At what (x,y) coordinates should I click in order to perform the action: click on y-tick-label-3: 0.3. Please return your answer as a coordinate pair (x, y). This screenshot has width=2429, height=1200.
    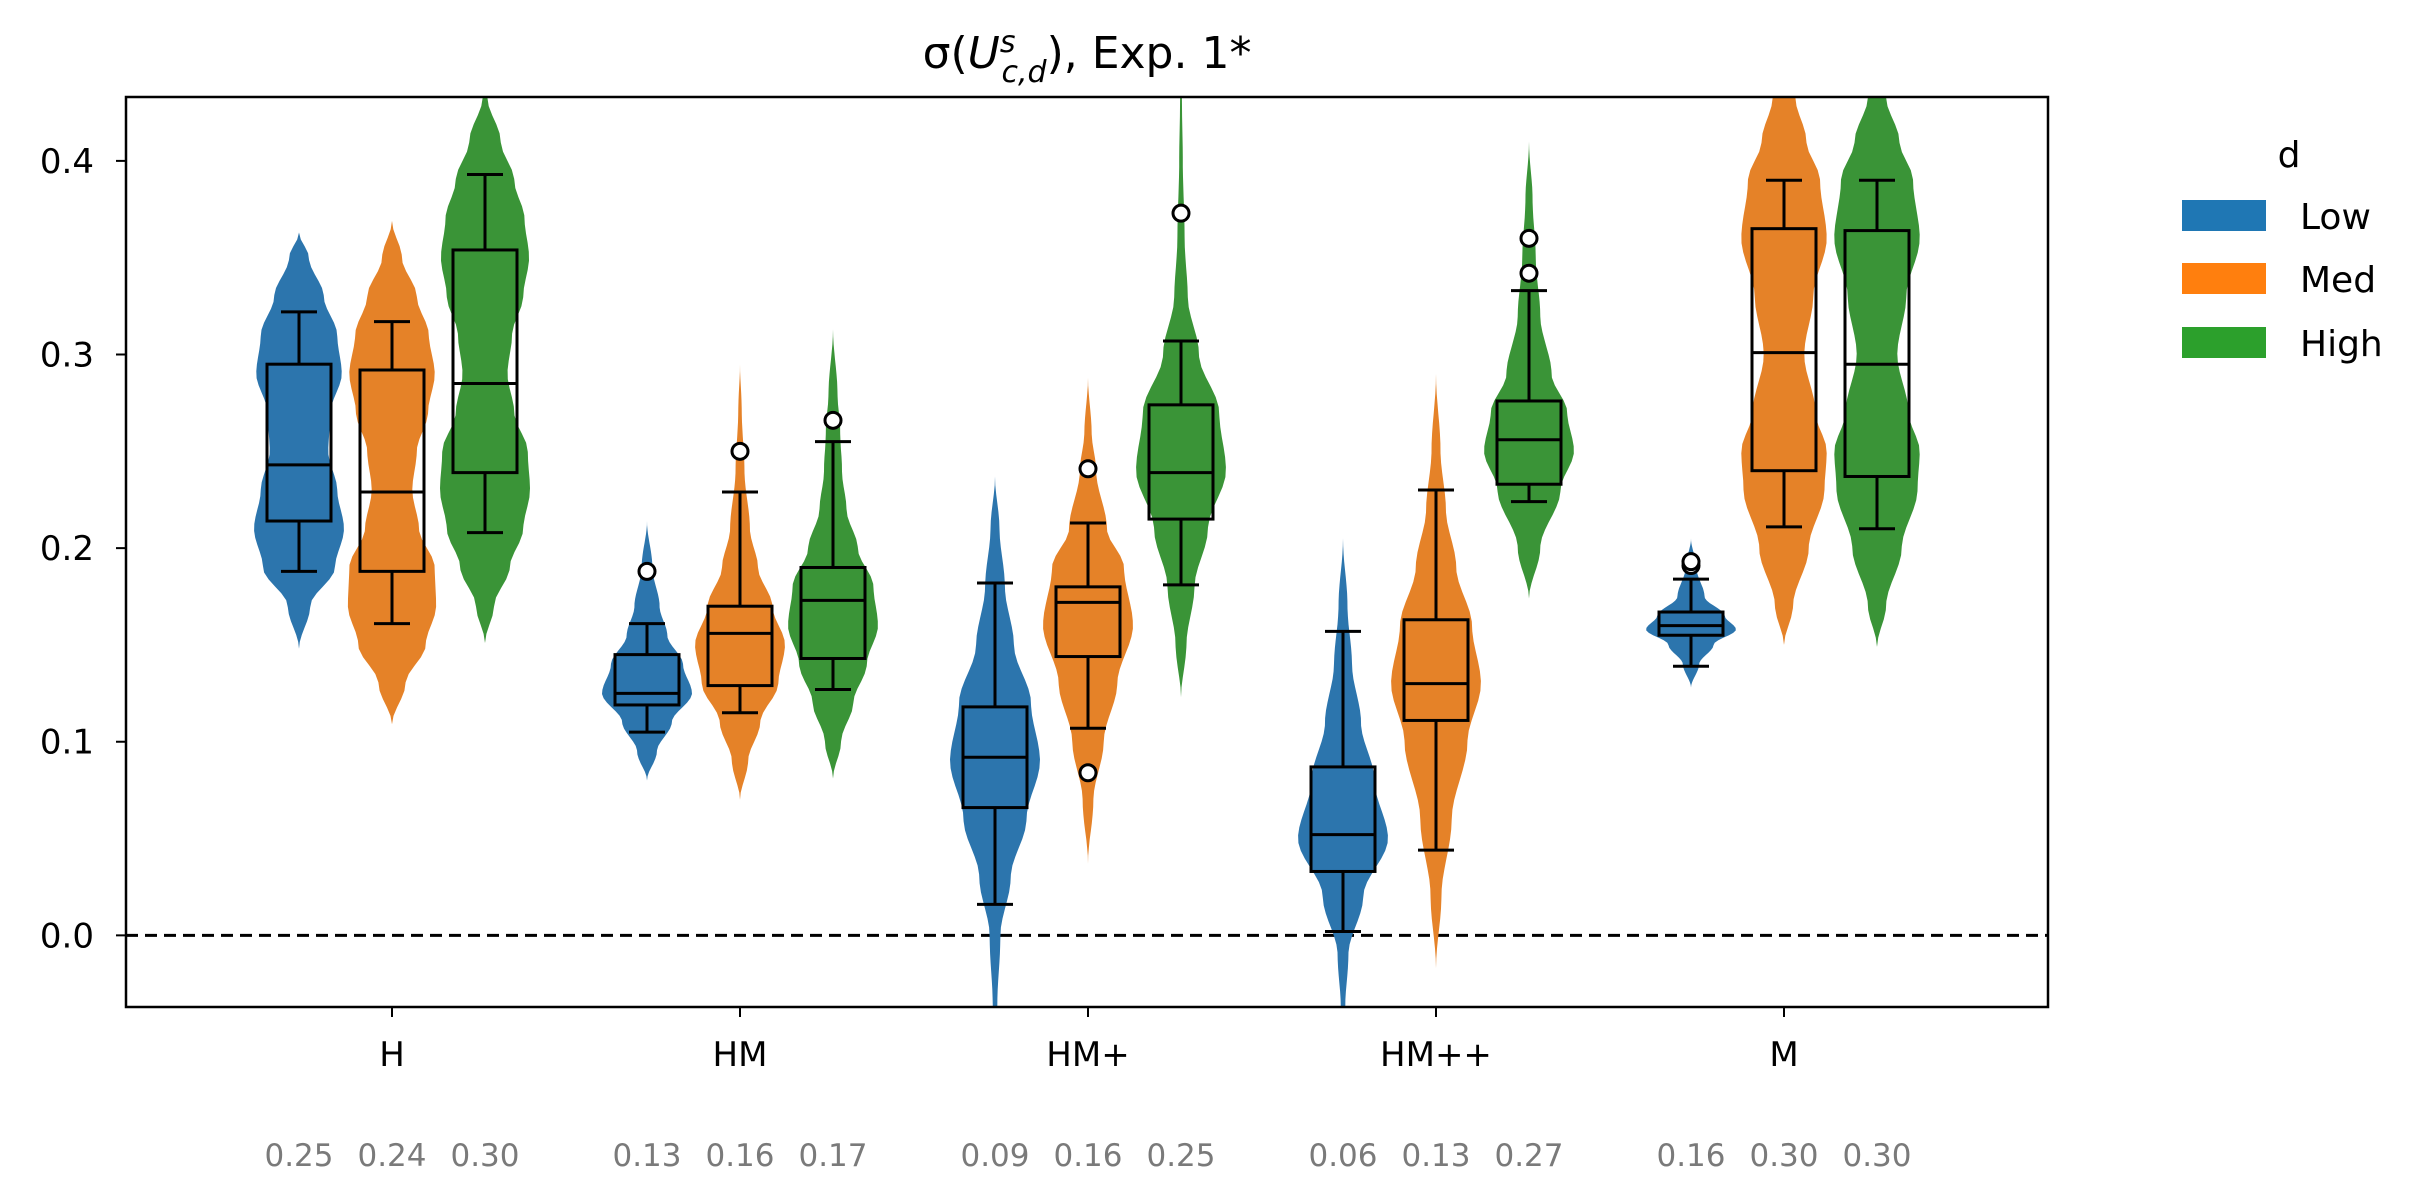
    Looking at the image, I should click on (67, 356).